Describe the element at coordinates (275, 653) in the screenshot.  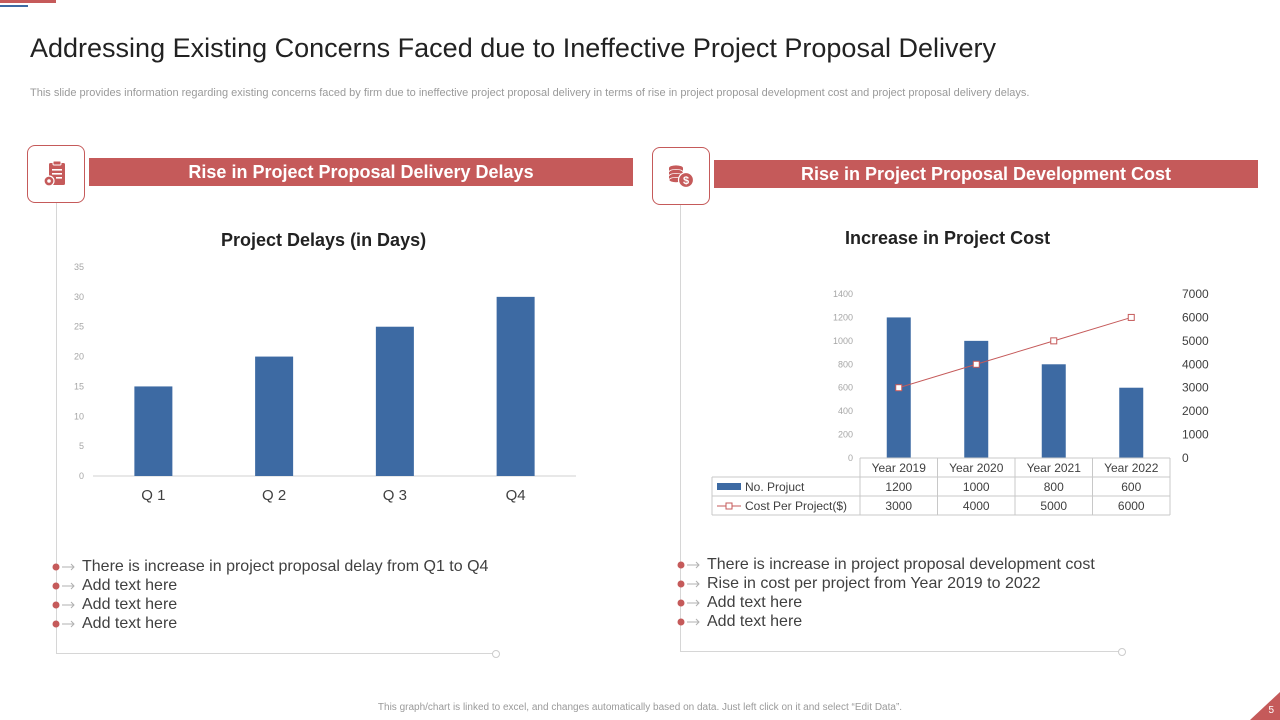
I see `left-panel-border-horizontal` at that location.